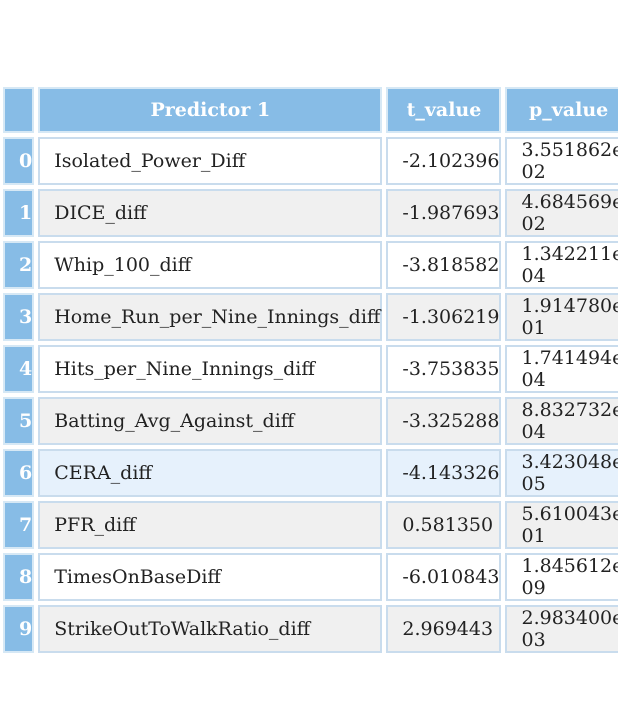 This screenshot has height=711, width=618. What do you see at coordinates (19, 473) in the screenshot?
I see `row-index: 6` at bounding box center [19, 473].